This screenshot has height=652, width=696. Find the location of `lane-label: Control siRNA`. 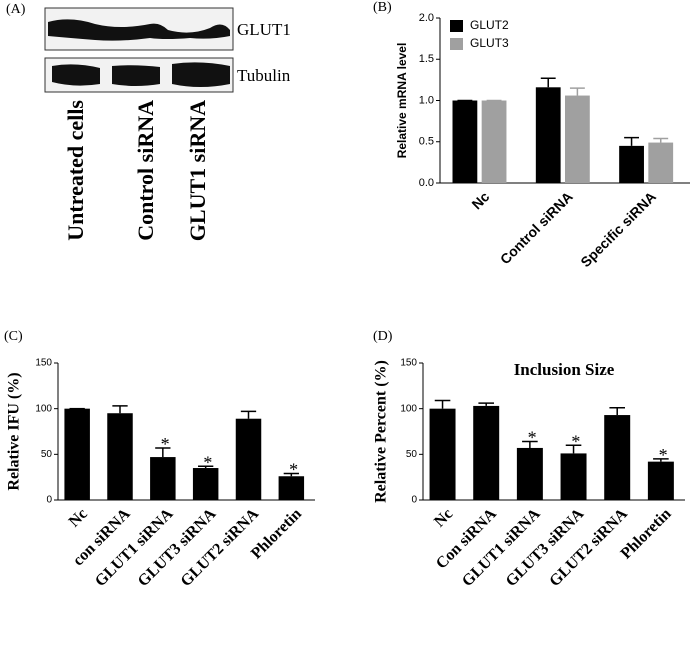

lane-label: Control siRNA is located at coordinates (145, 170).